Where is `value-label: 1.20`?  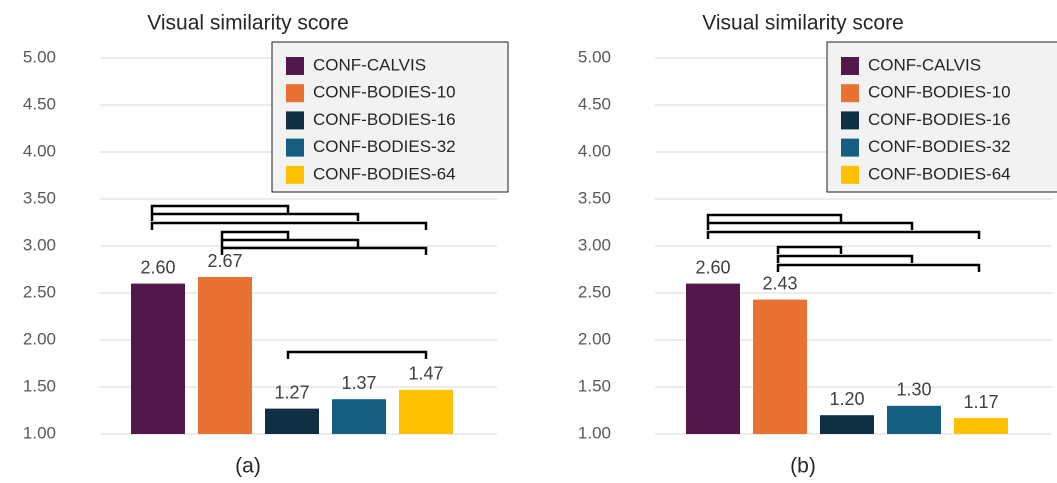
value-label: 1.20 is located at coordinates (846, 399).